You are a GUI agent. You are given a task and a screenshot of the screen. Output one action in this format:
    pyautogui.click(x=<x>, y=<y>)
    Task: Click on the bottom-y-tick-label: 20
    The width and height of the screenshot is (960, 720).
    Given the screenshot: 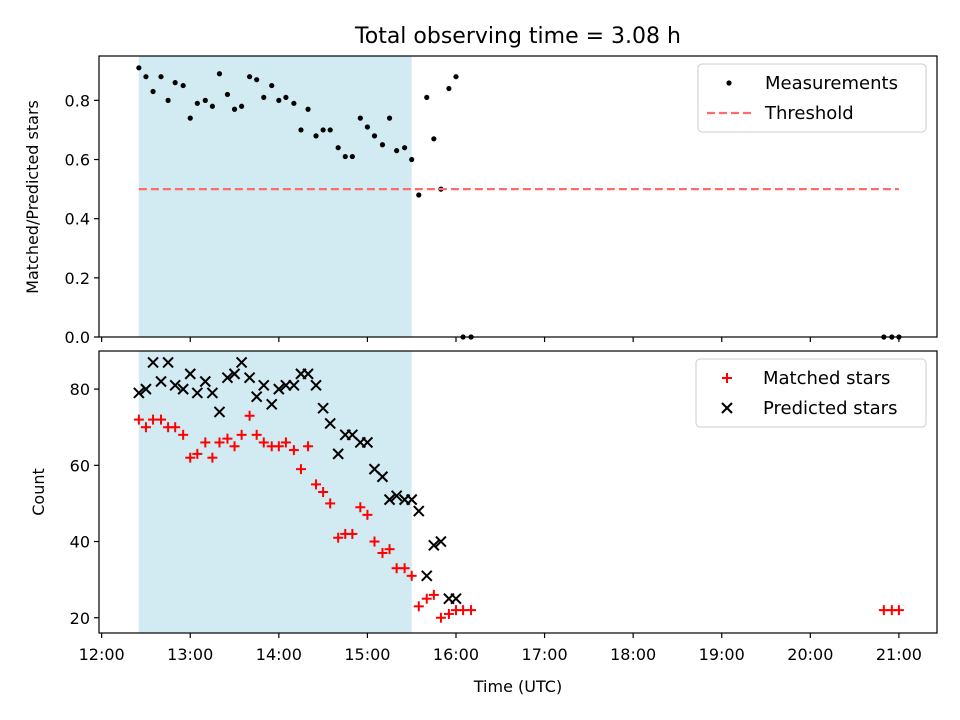 What is the action you would take?
    pyautogui.click(x=80, y=618)
    